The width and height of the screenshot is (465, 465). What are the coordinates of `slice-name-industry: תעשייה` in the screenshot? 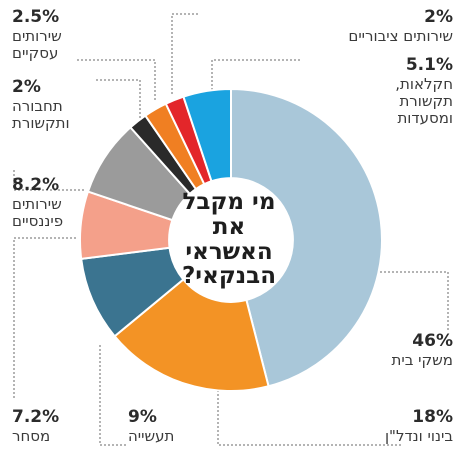 It's located at (151, 435).